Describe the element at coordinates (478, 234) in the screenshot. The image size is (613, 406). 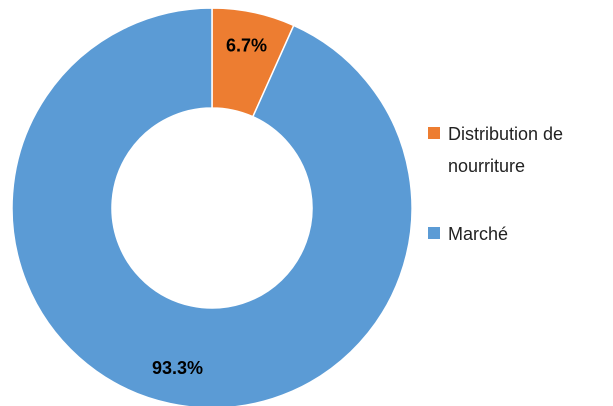
I see `legend-label: Marché` at that location.